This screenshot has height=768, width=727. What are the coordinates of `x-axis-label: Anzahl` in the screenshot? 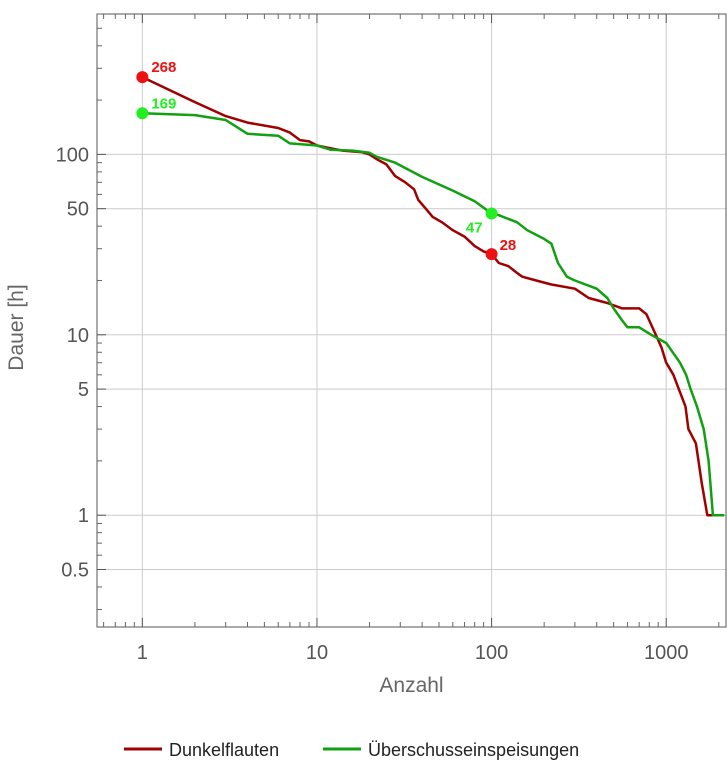 It's located at (411, 685).